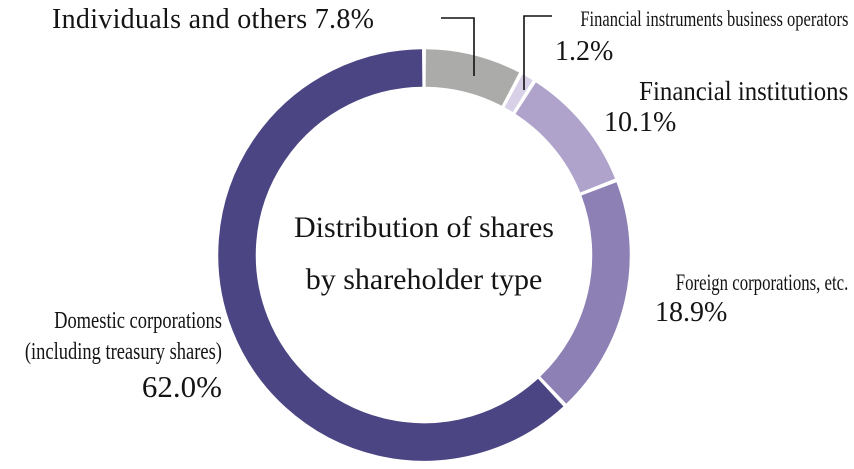 The image size is (854, 469). What do you see at coordinates (691, 312) in the screenshot?
I see `label-foreign-corporations-pct: 18.9%` at bounding box center [691, 312].